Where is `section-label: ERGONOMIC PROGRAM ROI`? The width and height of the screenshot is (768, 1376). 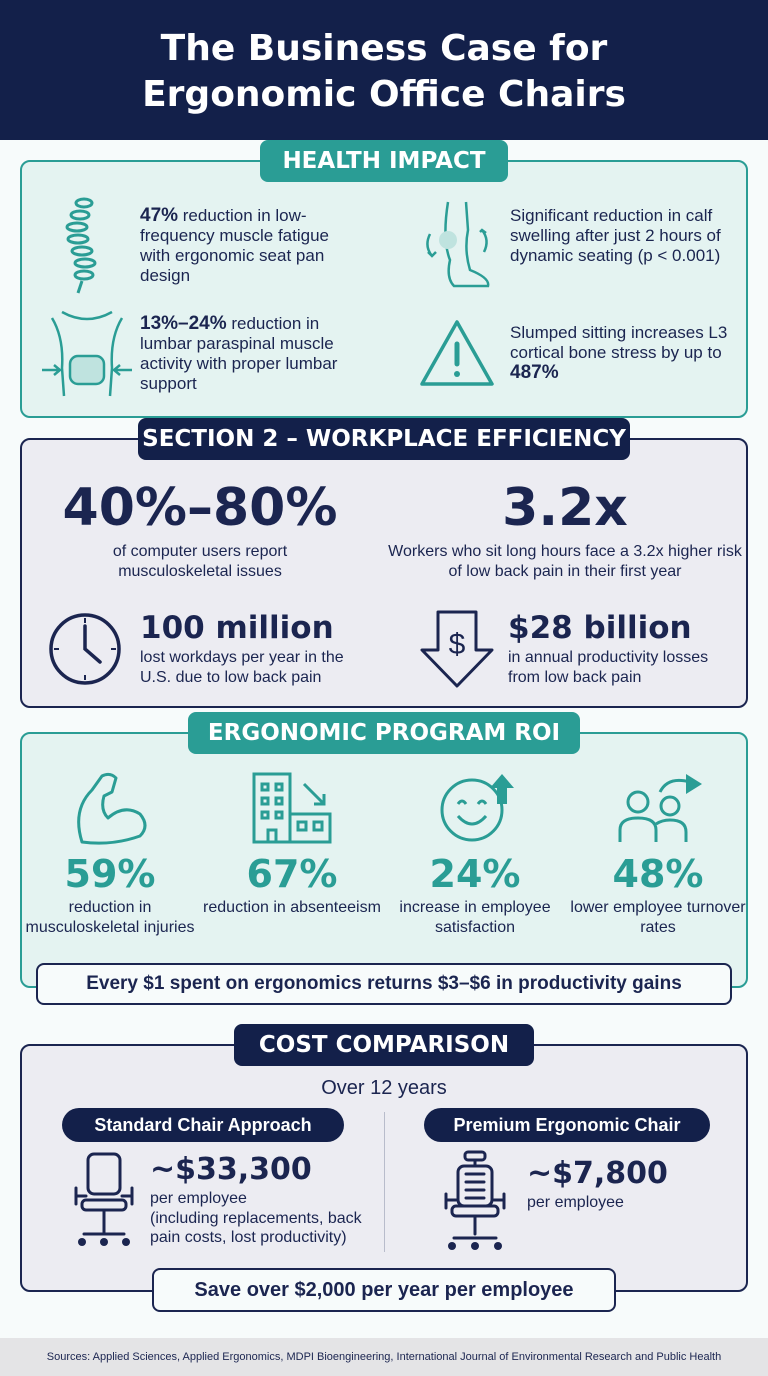
section-label: ERGONOMIC PROGRAM ROI is located at coordinates (384, 733).